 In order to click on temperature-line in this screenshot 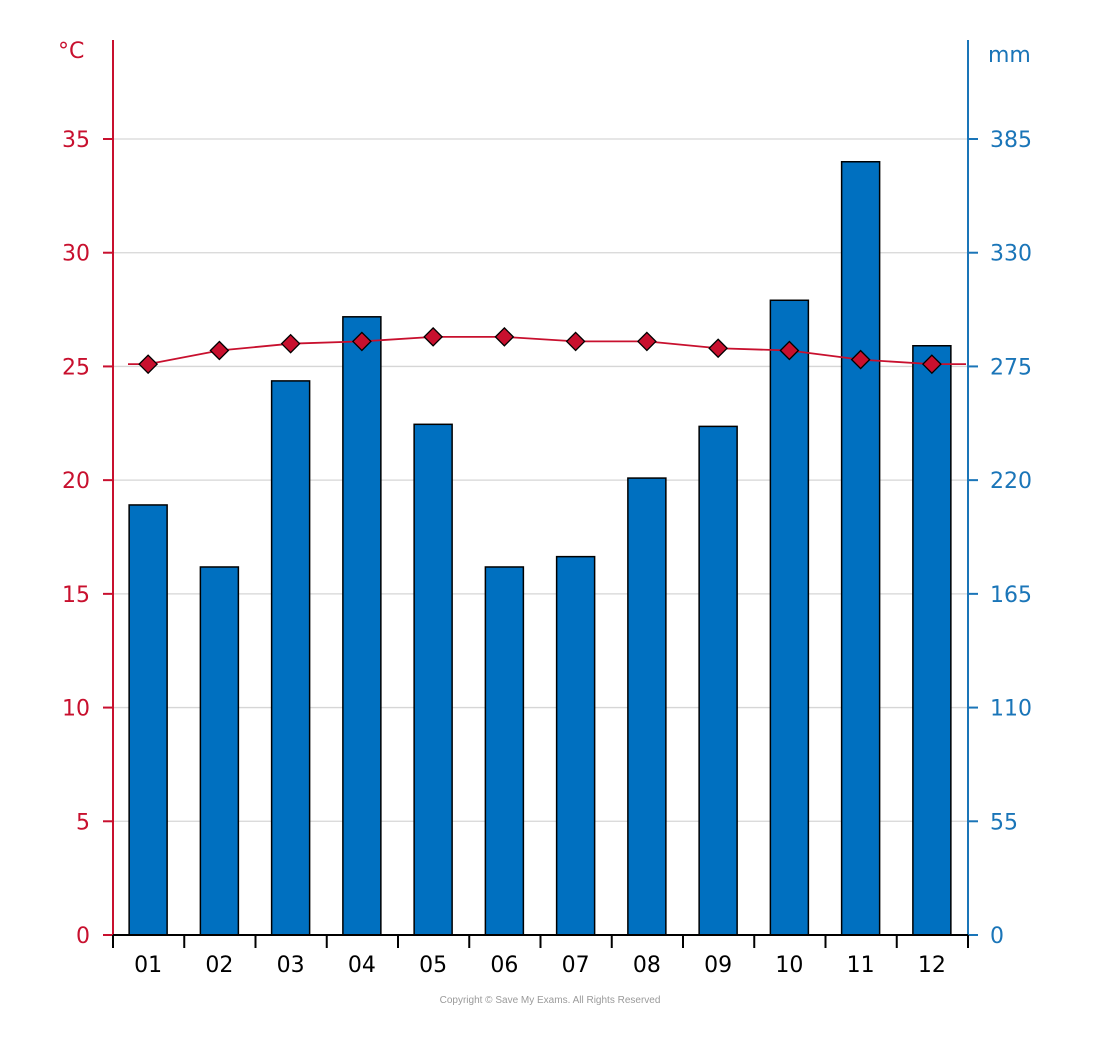, I will do `click(547, 350)`.